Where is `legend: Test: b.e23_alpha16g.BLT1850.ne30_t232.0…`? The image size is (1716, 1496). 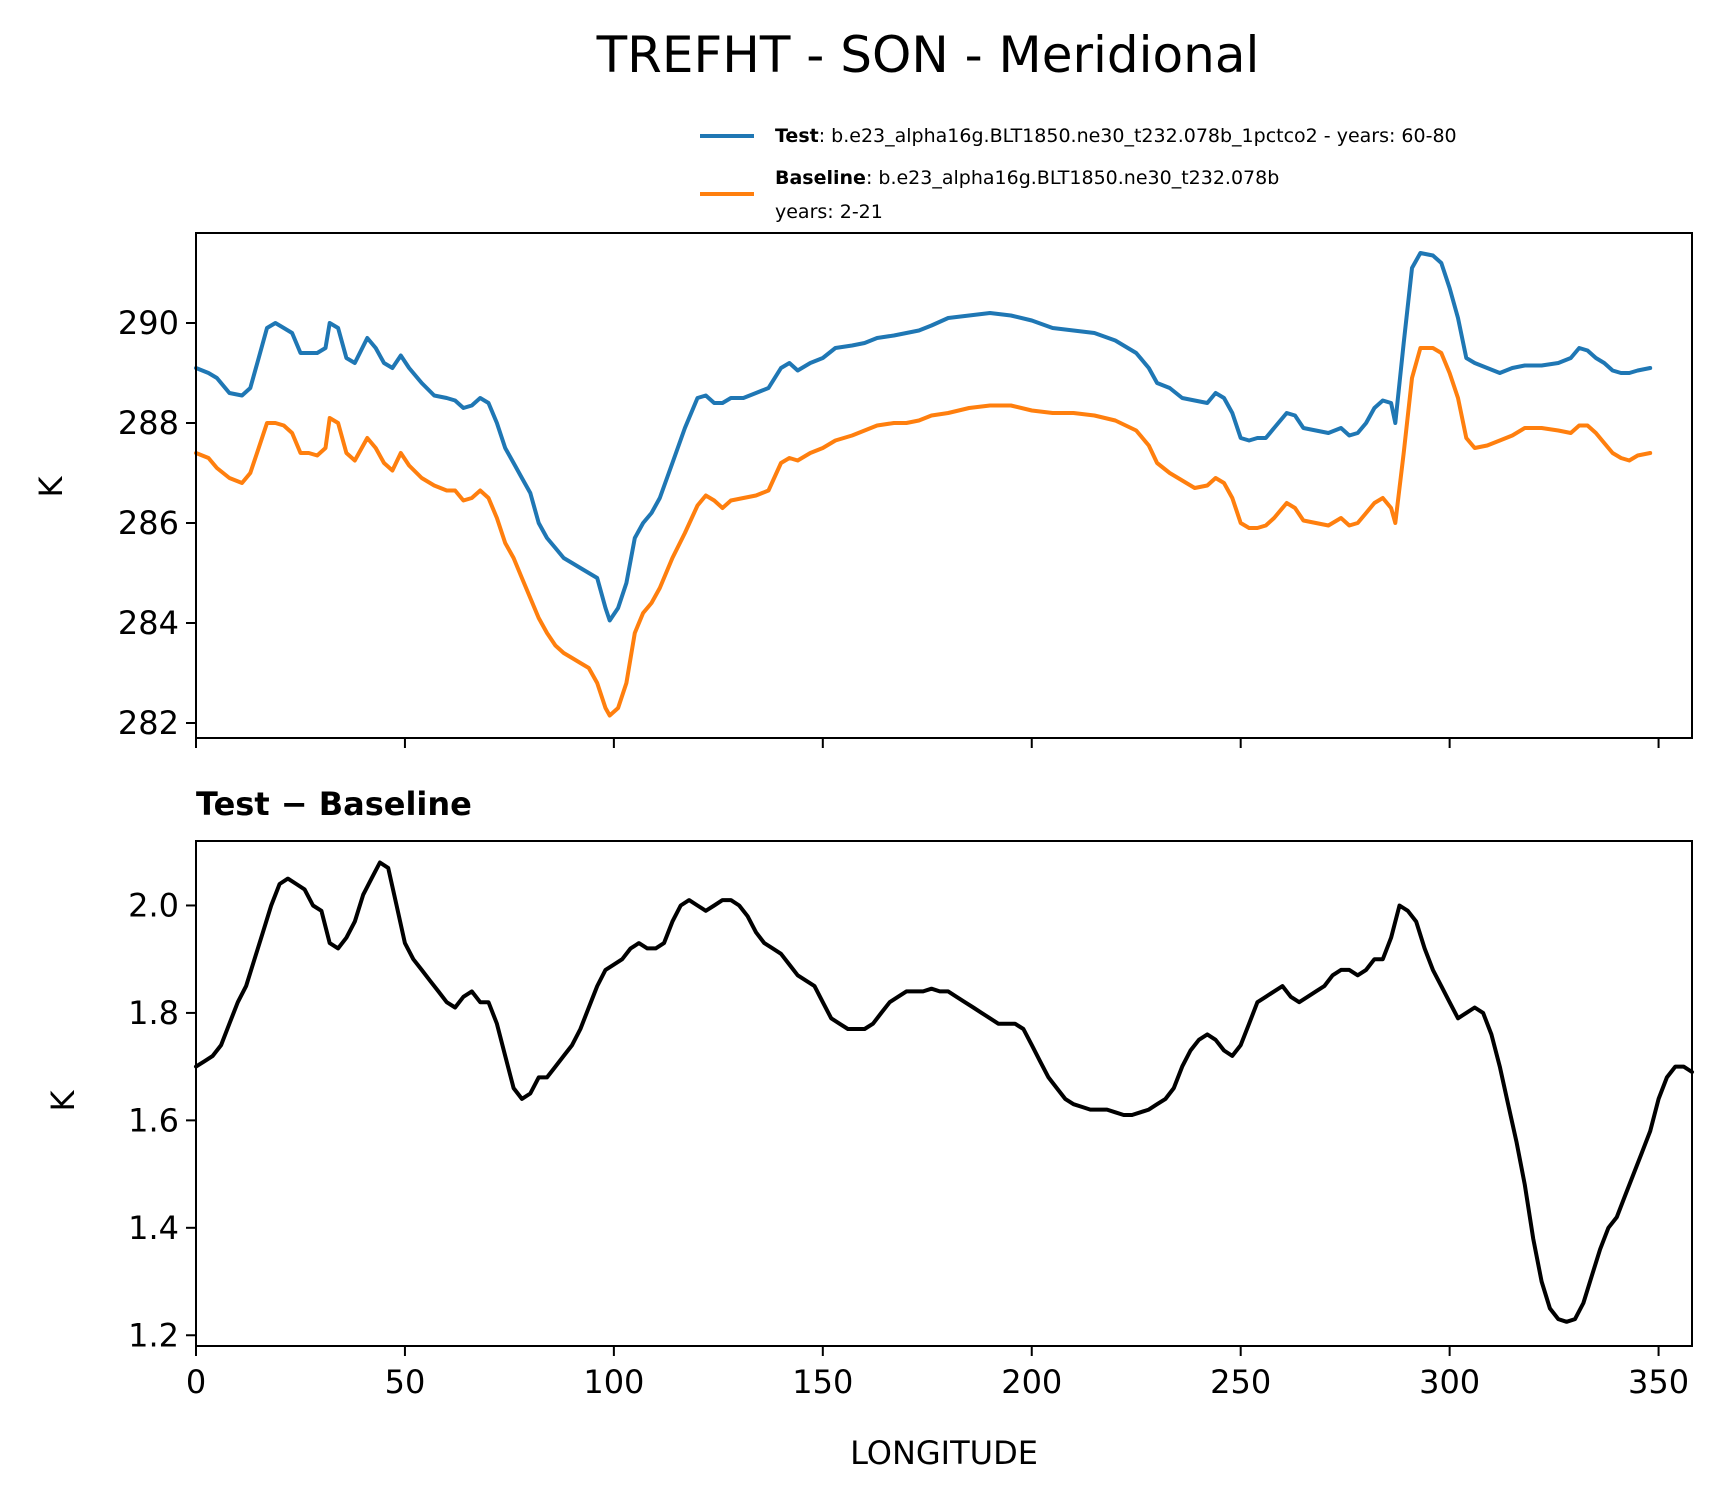
legend: Test: b.e23_alpha16g.BLT1850.ne30_t232.0… is located at coordinates (1078, 174).